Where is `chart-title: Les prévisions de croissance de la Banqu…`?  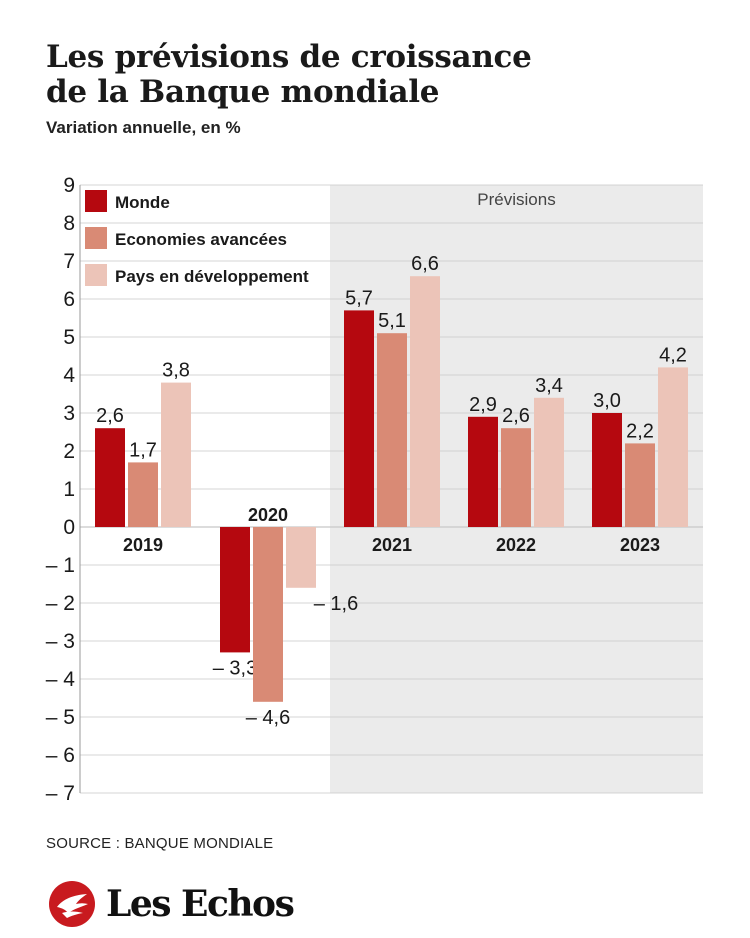 chart-title: Les prévisions de croissance de la Banqu… is located at coordinates (376, 75).